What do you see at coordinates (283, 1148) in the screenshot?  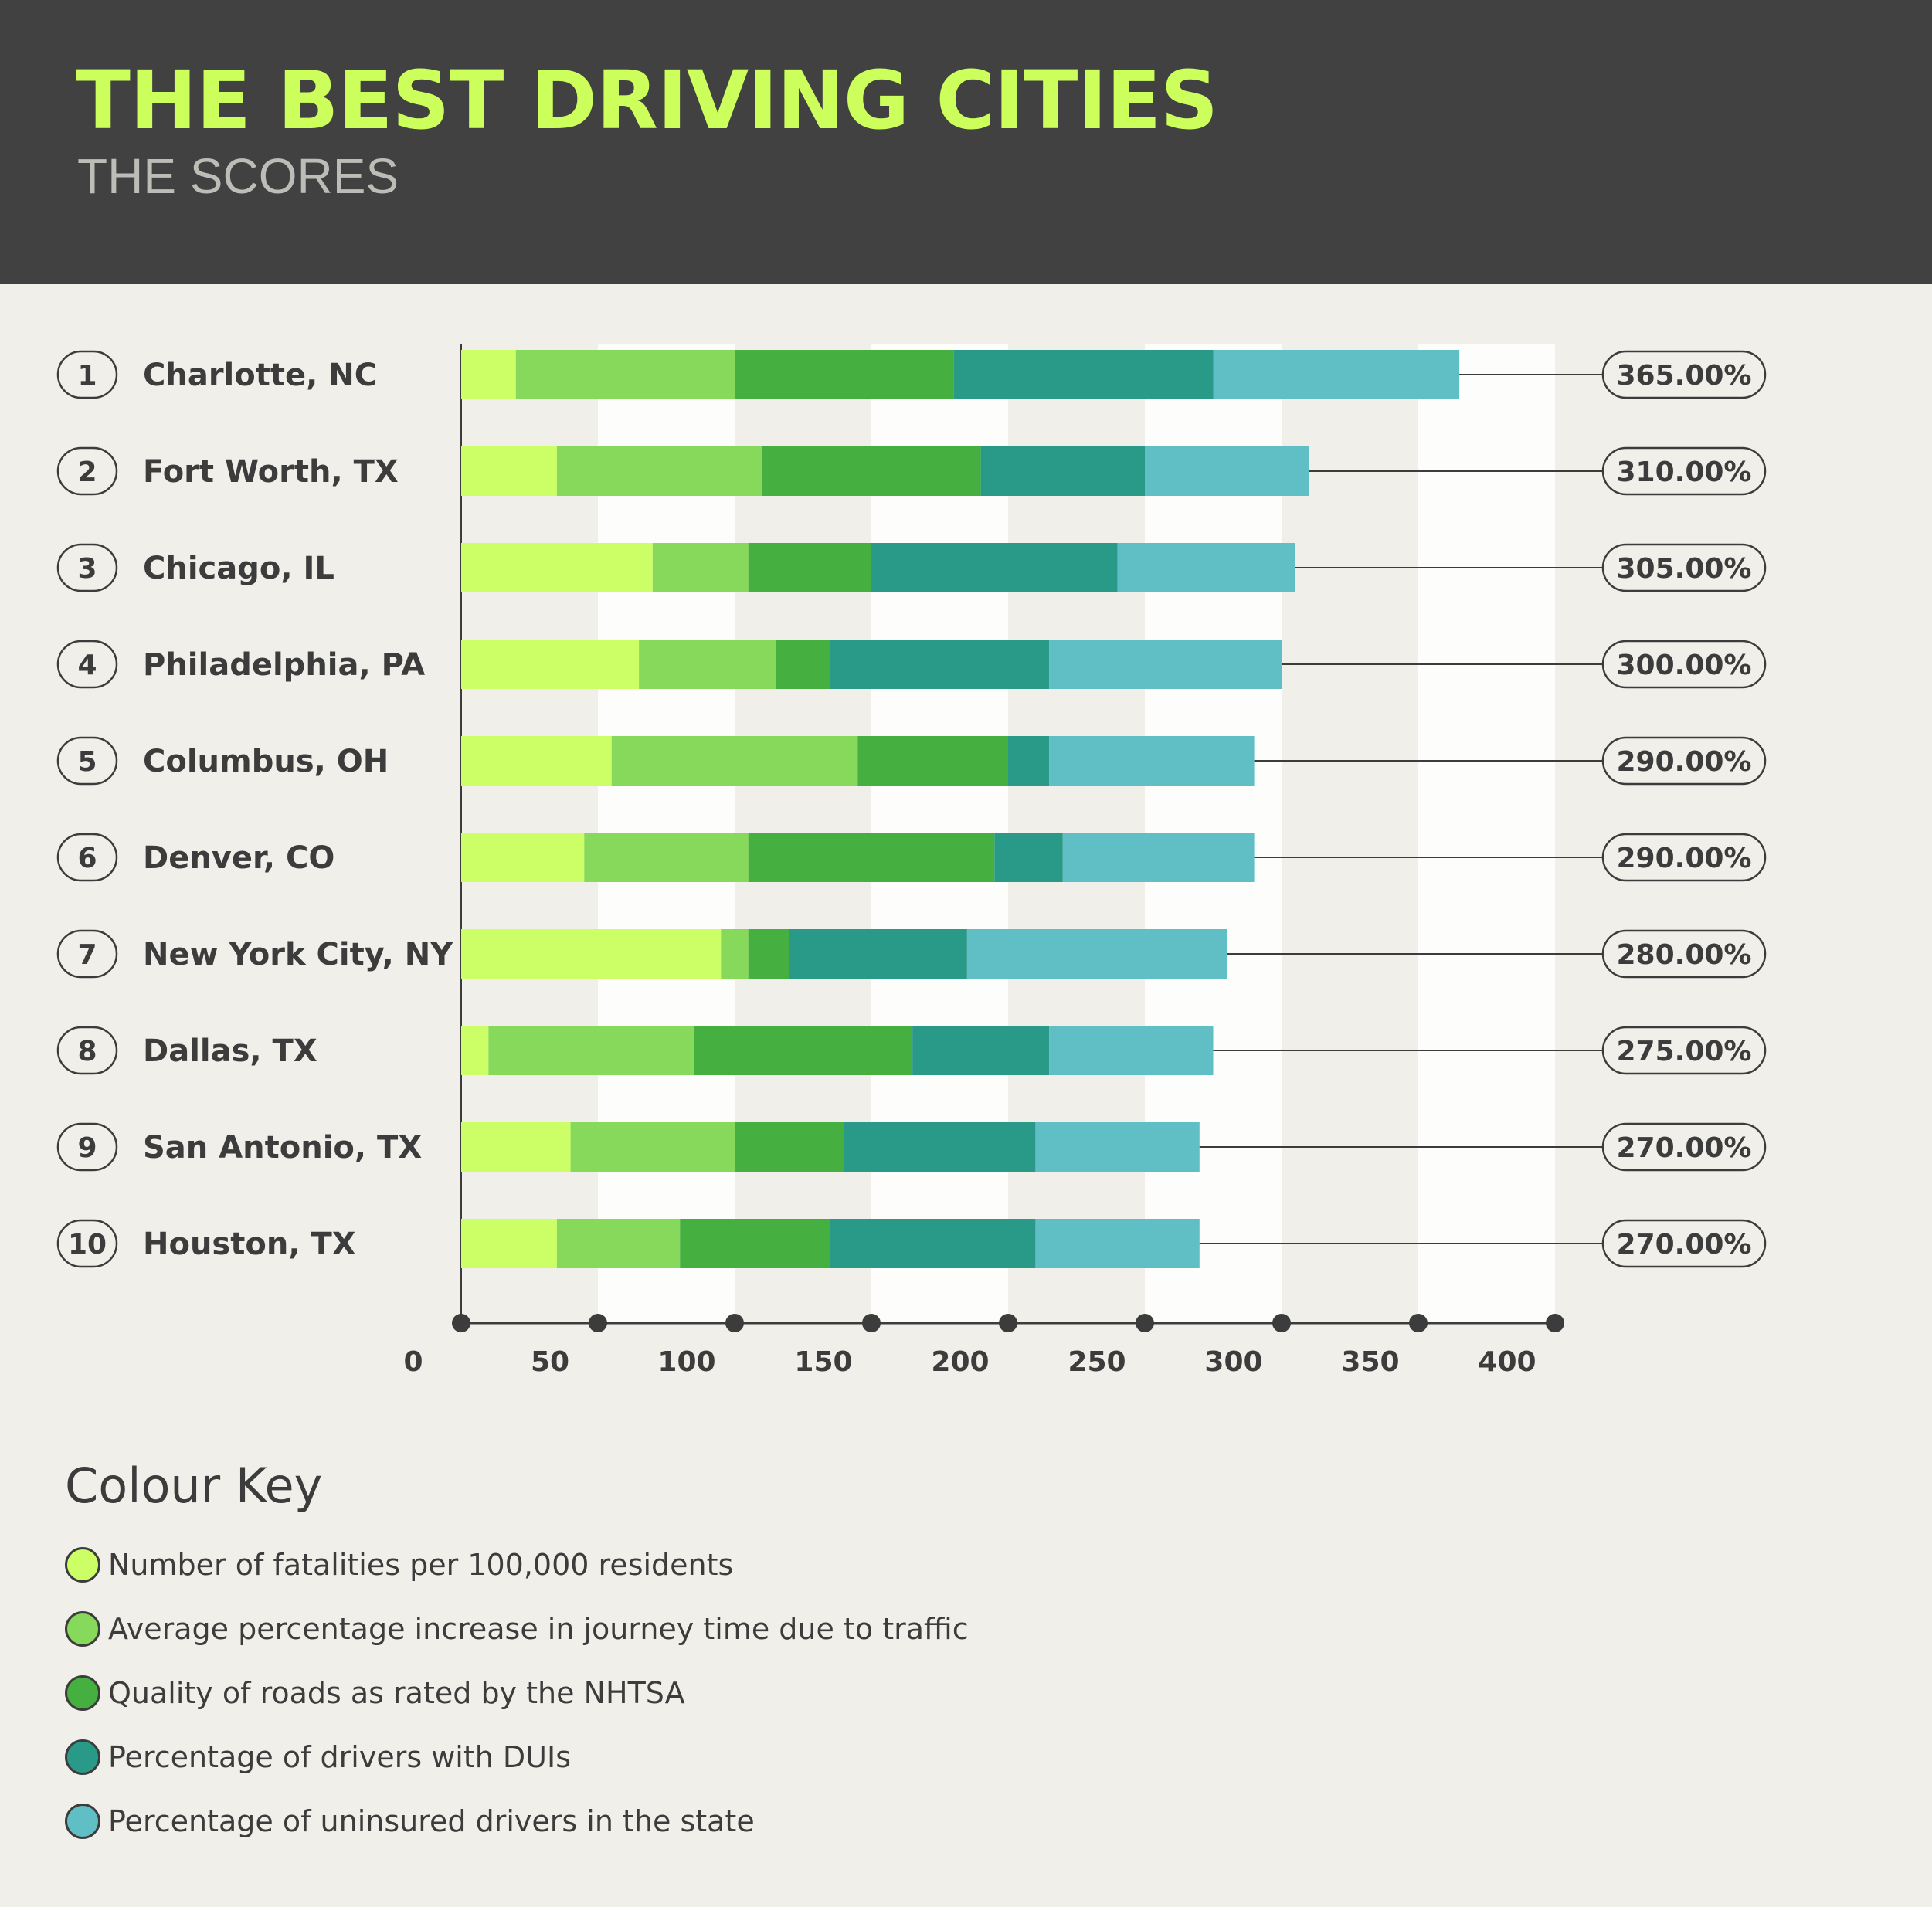 I see `city-label: San Antonio, TX` at bounding box center [283, 1148].